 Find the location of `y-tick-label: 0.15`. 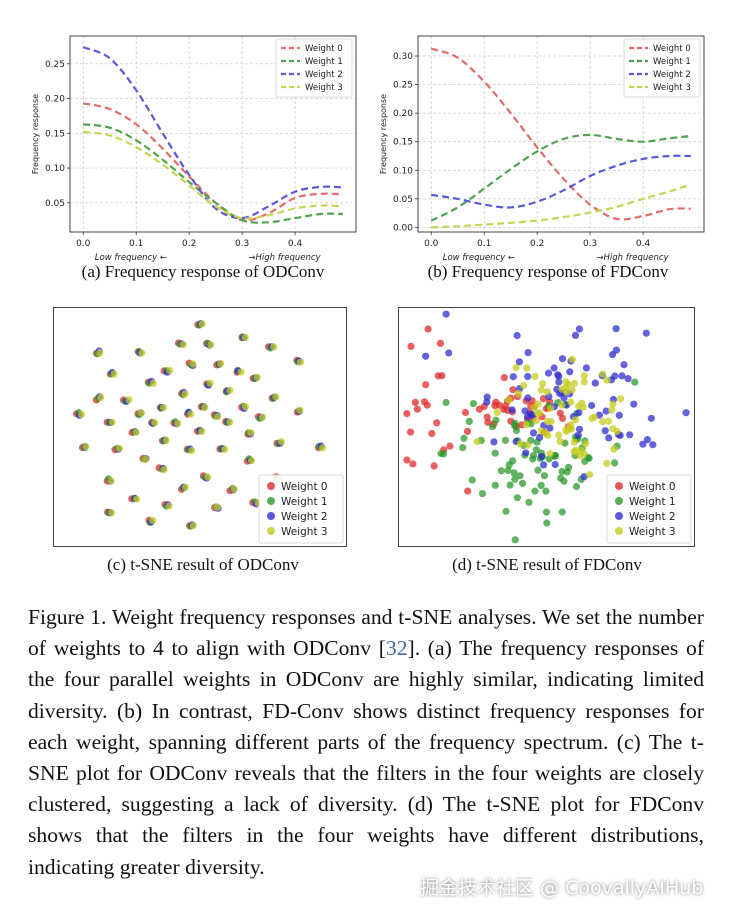

y-tick-label: 0.15 is located at coordinates (55, 134).